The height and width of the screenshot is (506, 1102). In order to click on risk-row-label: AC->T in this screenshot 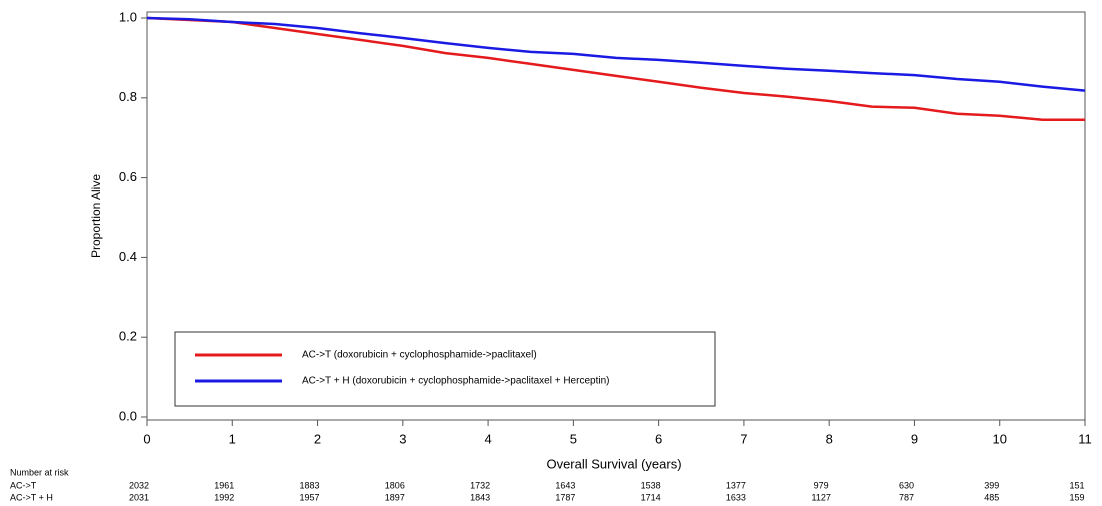, I will do `click(23, 485)`.